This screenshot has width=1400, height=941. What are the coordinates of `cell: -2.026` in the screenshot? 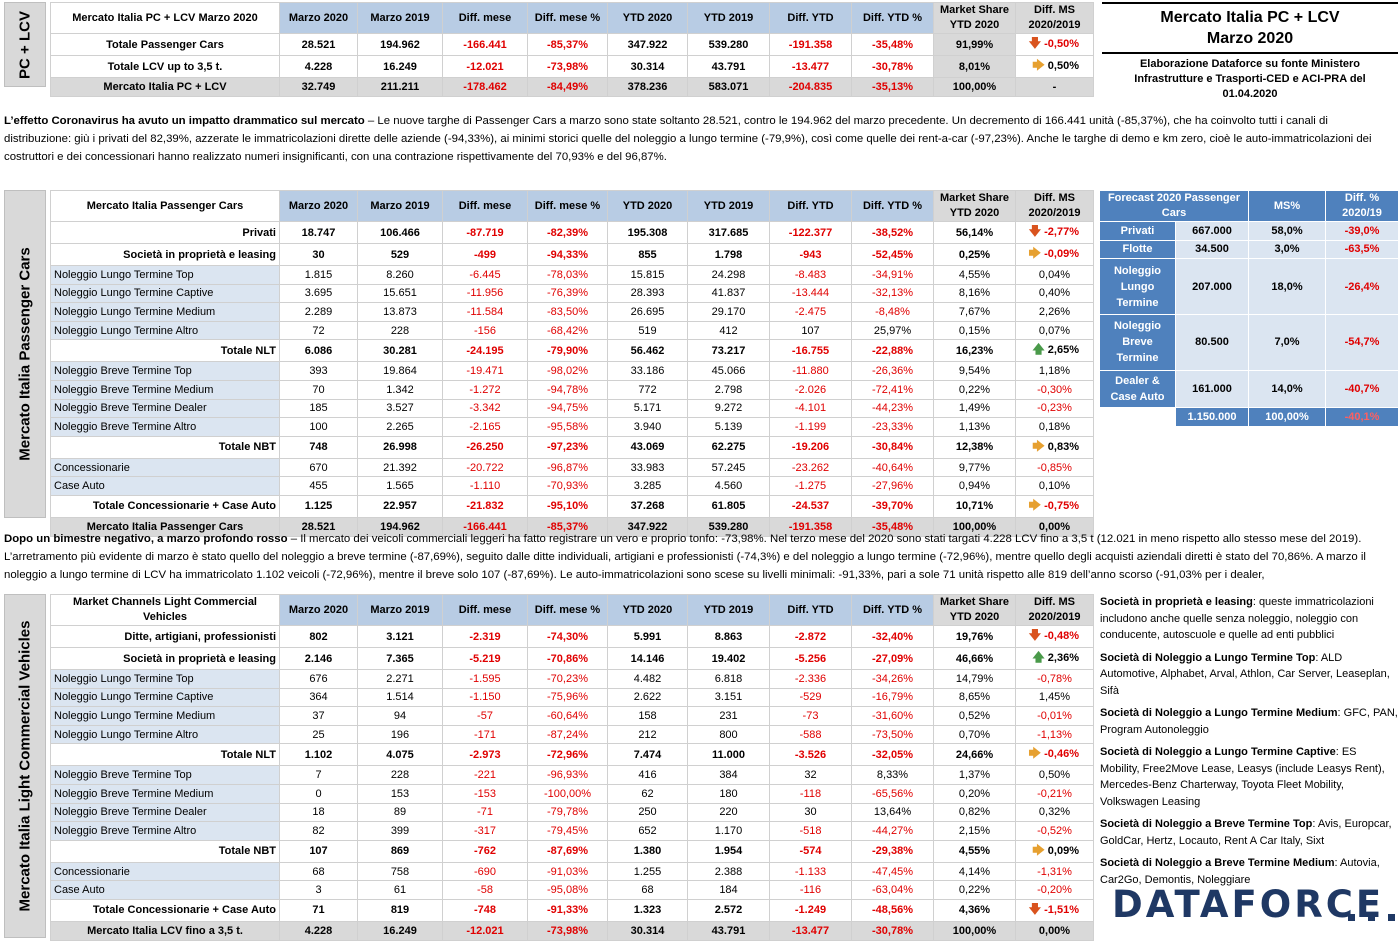 It's located at (810, 389).